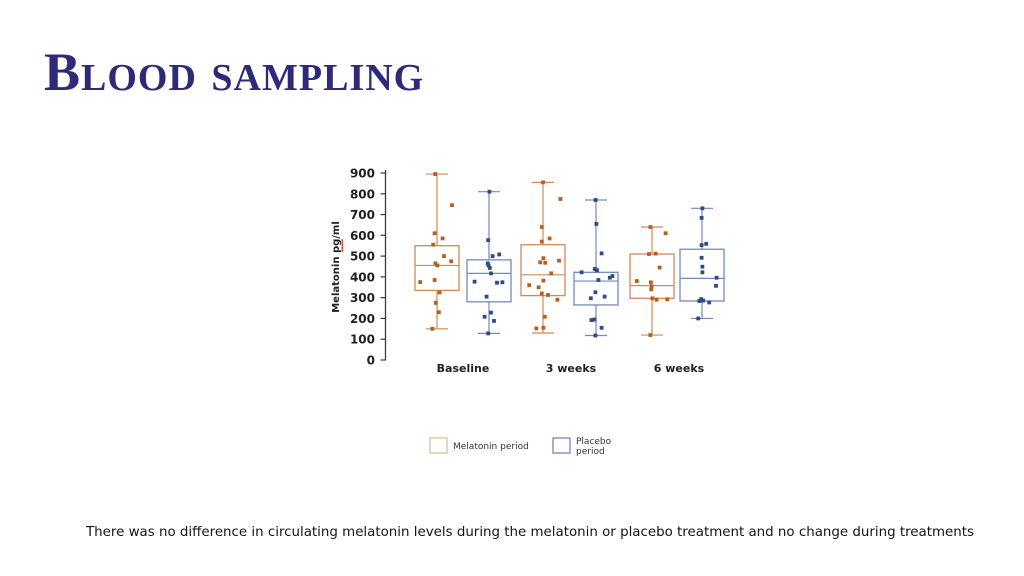 This screenshot has height=576, width=1024. What do you see at coordinates (362, 236) in the screenshot?
I see `y-tick-label: 600` at bounding box center [362, 236].